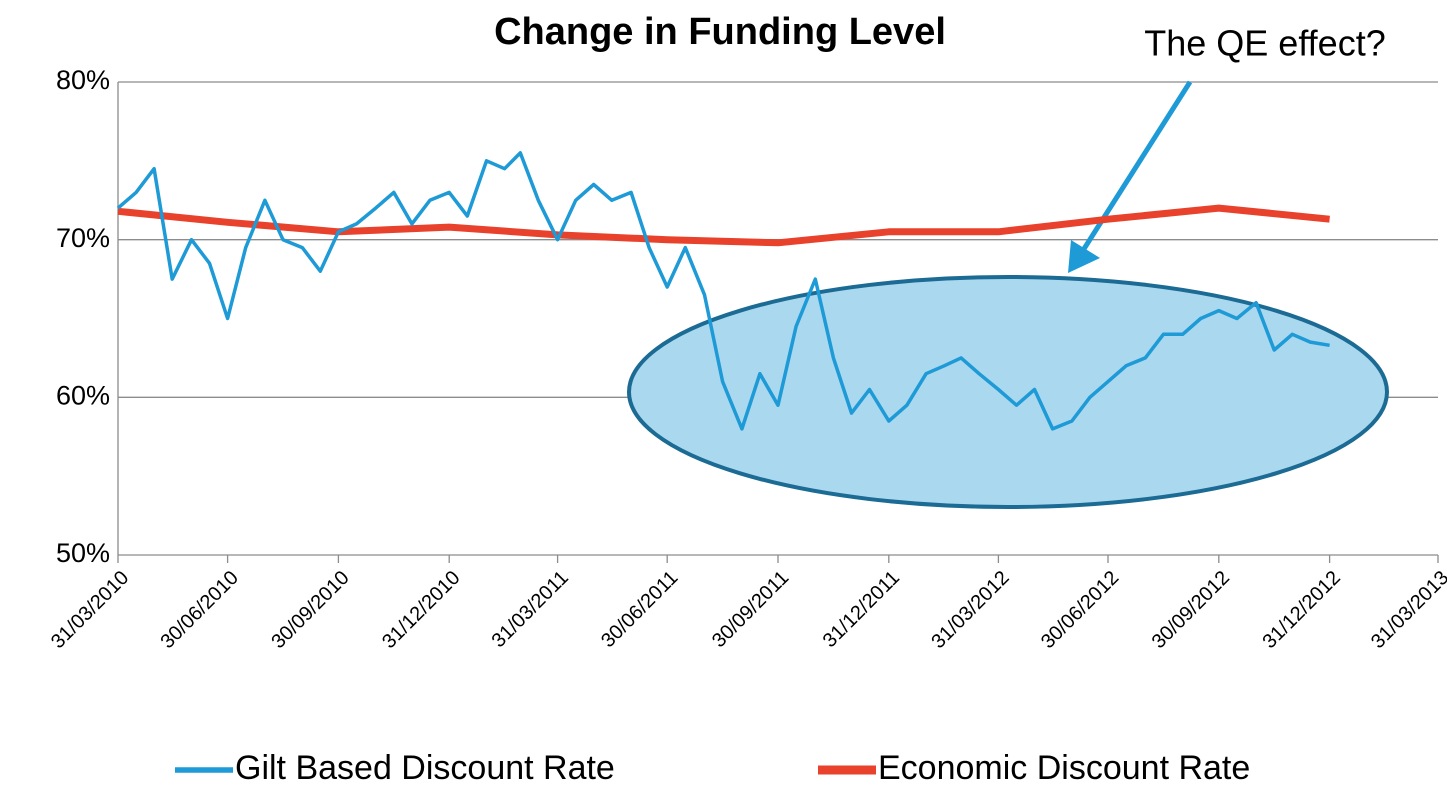 The height and width of the screenshot is (802, 1447). I want to click on x-tick-label: 31/03/2012, so click(970, 610).